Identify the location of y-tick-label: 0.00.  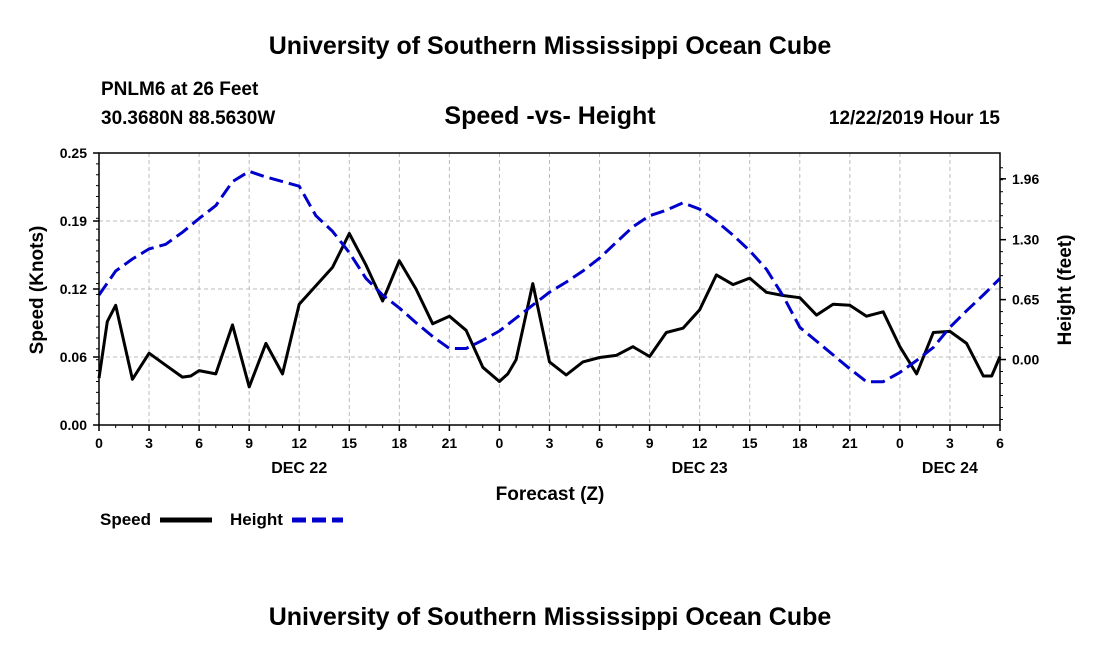
(73, 425).